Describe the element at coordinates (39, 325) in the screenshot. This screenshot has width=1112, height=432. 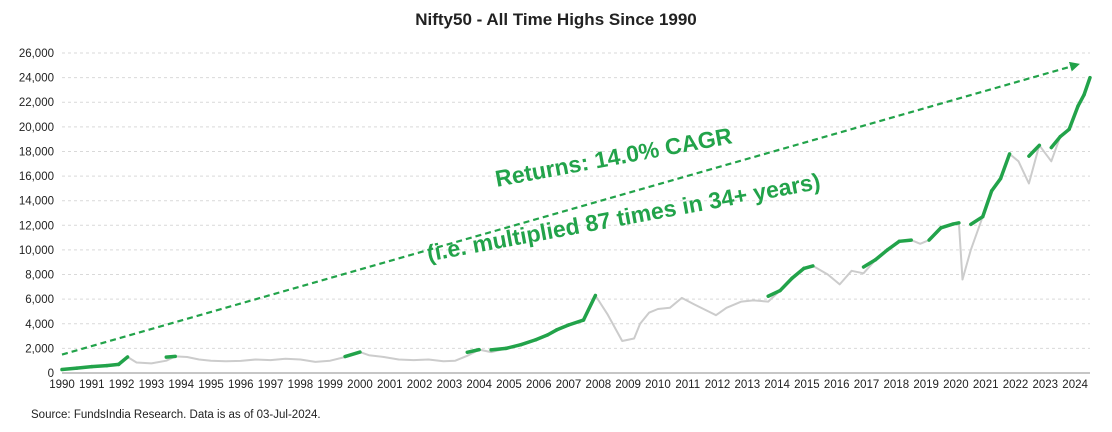
I see `y-tick-label: 4,000` at that location.